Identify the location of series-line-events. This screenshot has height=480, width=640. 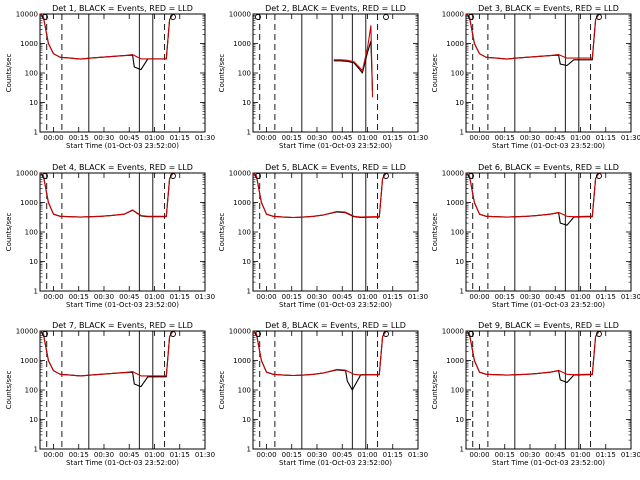
(353, 65).